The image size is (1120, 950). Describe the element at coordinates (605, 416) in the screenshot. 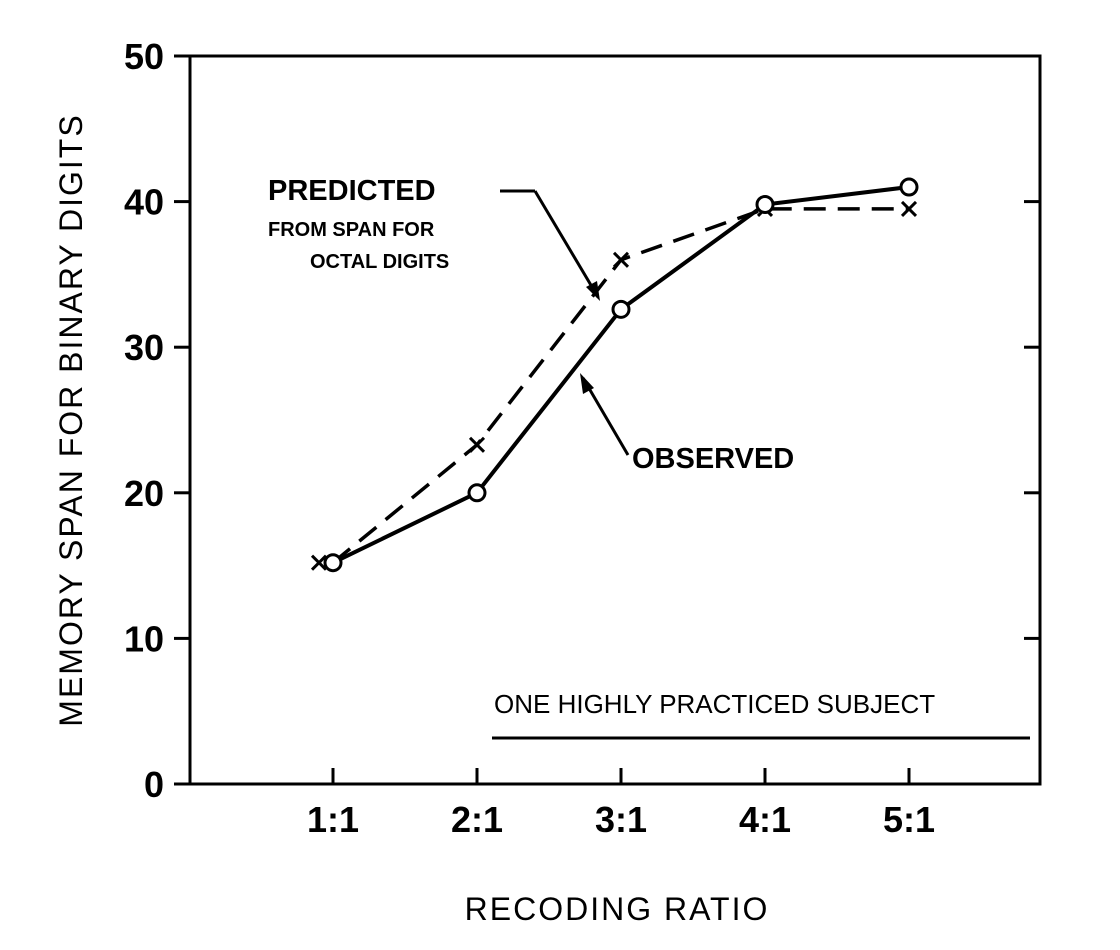

I see `annotation-observed-arrow` at that location.